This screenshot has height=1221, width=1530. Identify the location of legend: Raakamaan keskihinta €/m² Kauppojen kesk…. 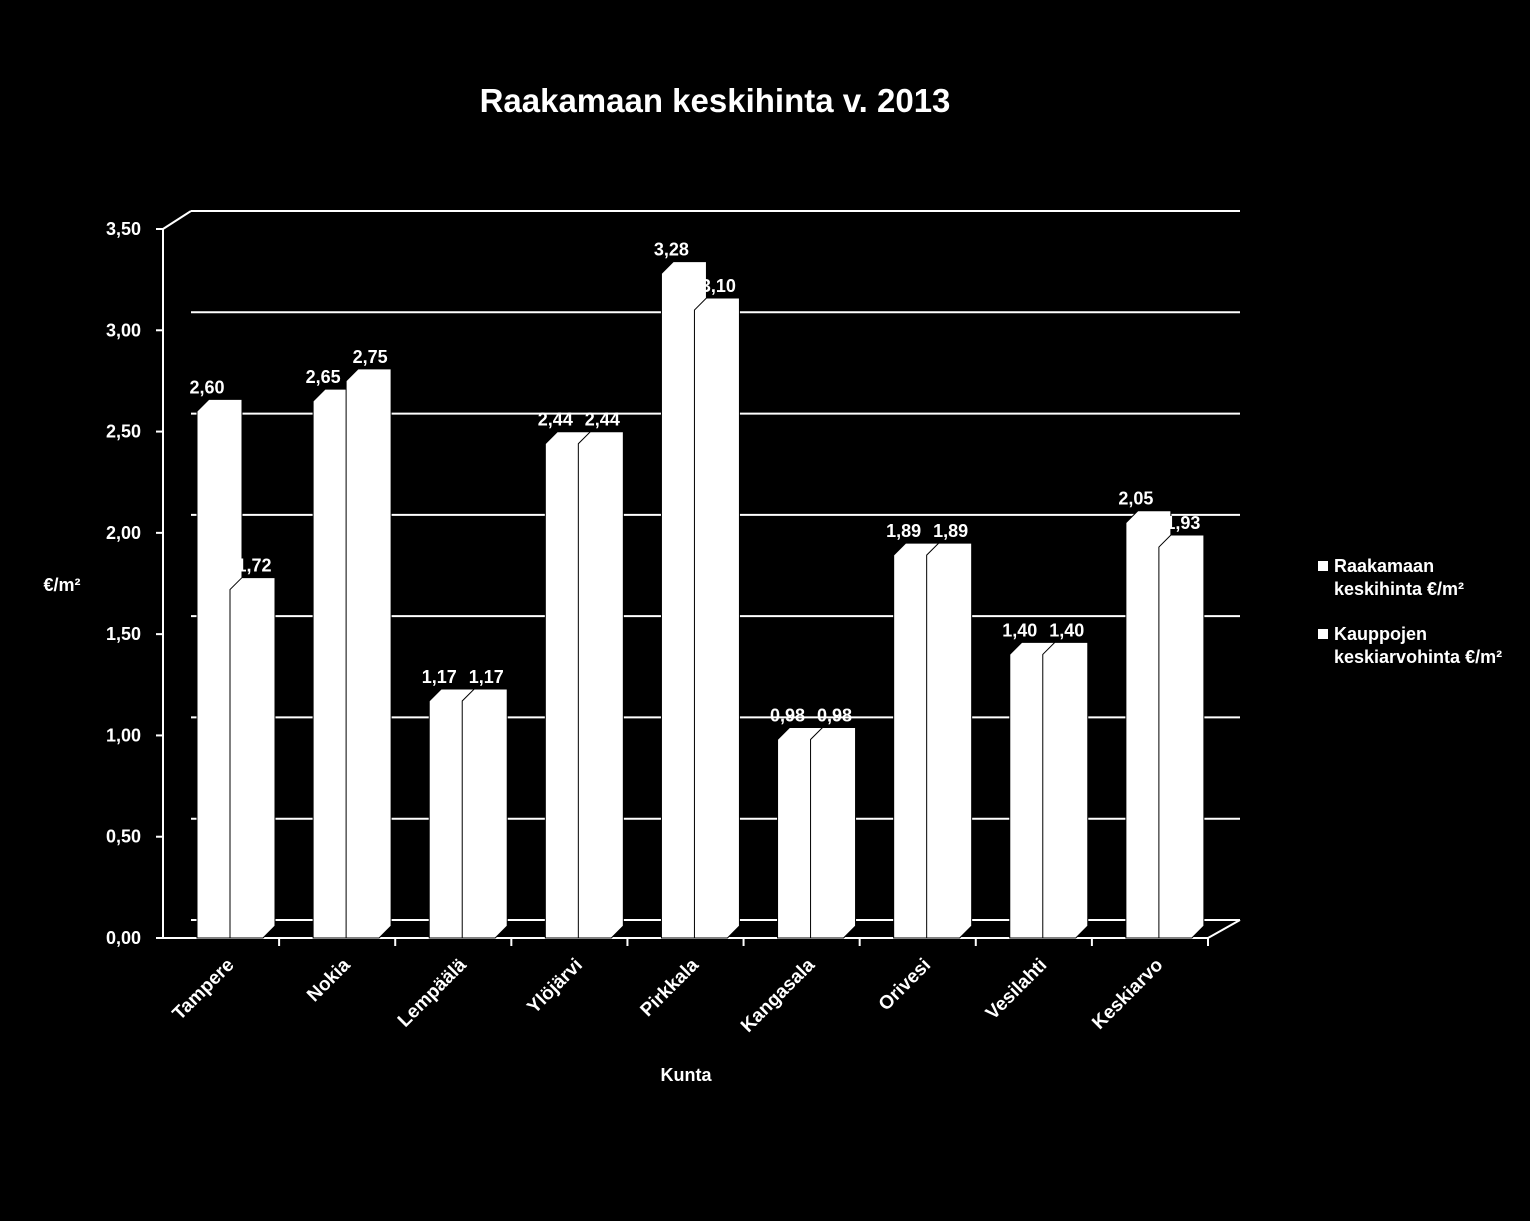
(1420, 623).